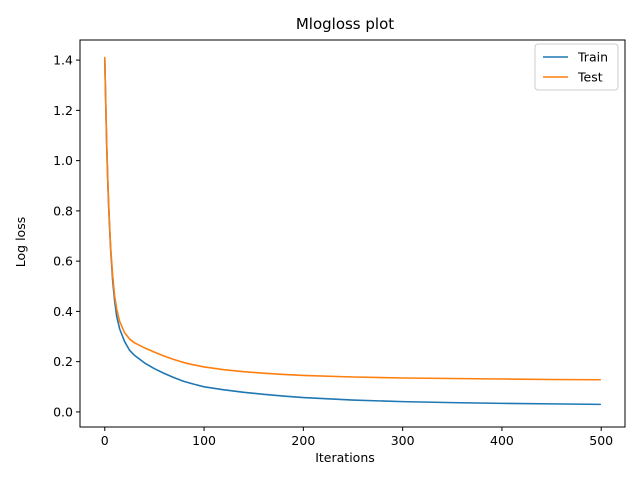 The height and width of the screenshot is (480, 640). Describe the element at coordinates (592, 57) in the screenshot. I see `legend-label-train: Train` at that location.